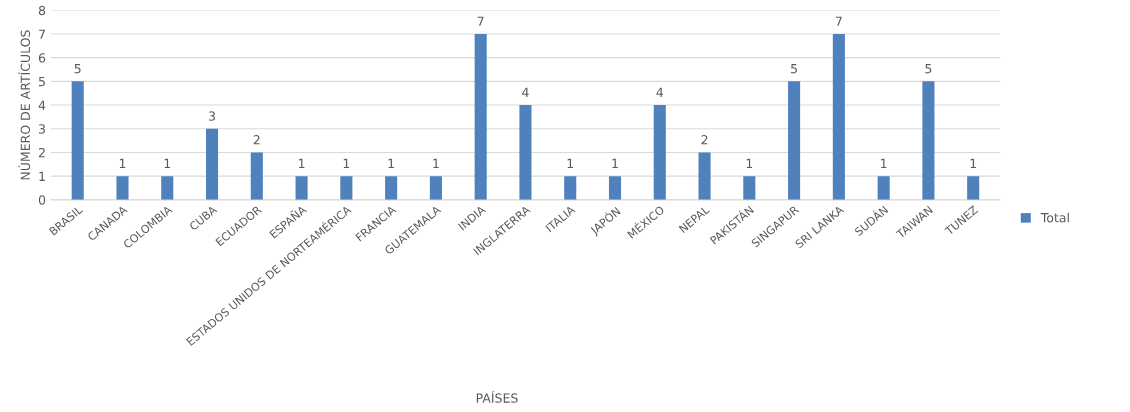  I want to click on y-tick-label: 2, so click(41, 152).